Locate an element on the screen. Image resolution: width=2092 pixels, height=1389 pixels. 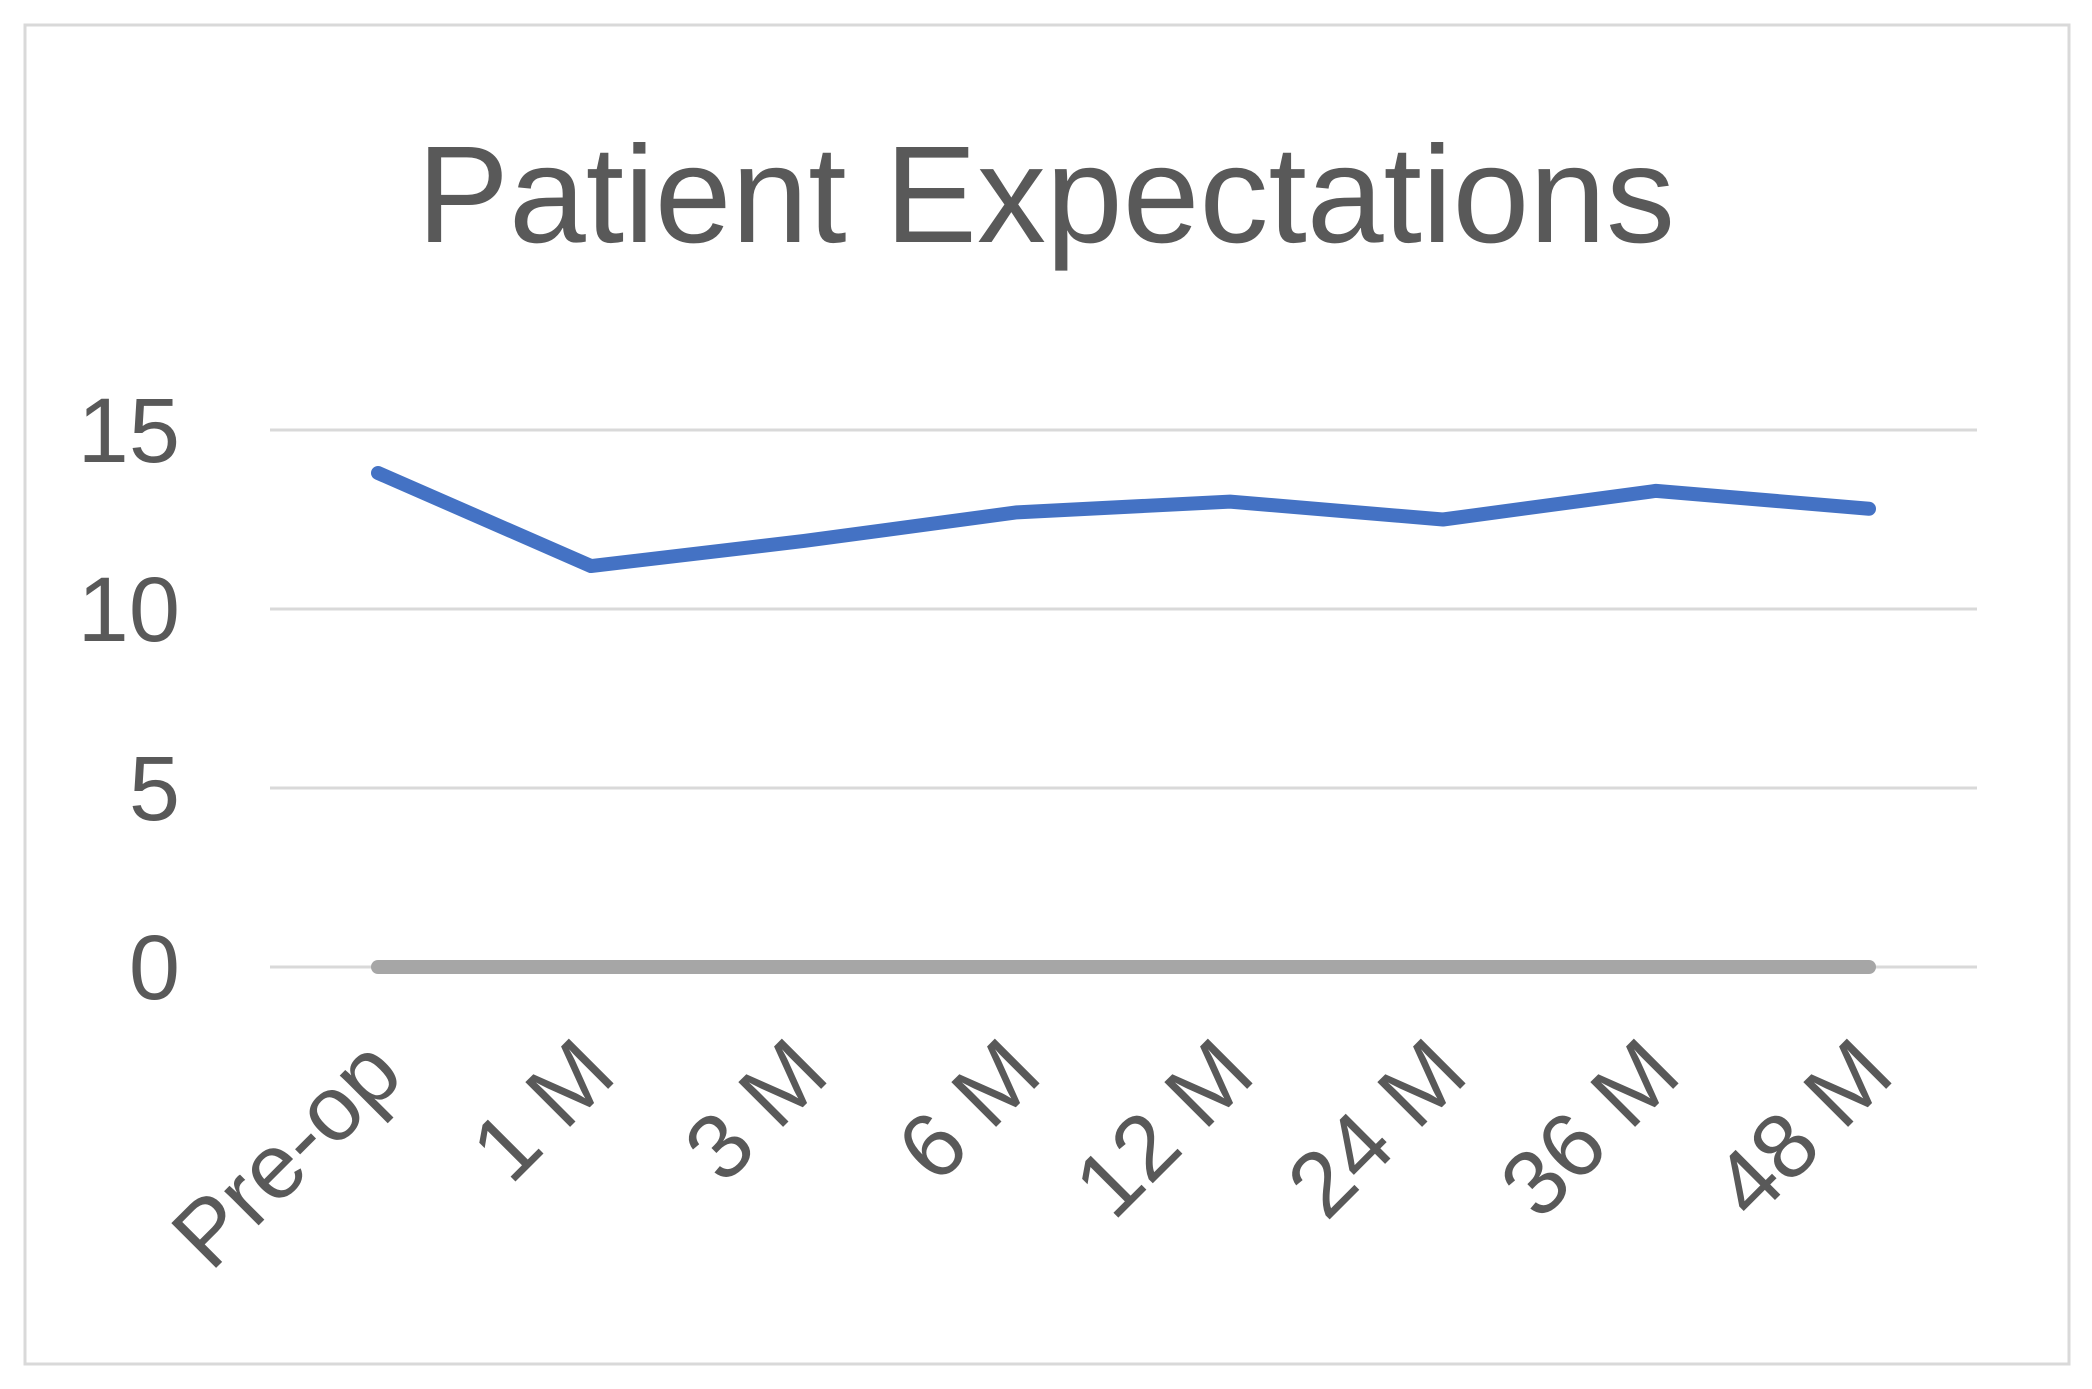
y-tick-label: 0 is located at coordinates (154, 968).